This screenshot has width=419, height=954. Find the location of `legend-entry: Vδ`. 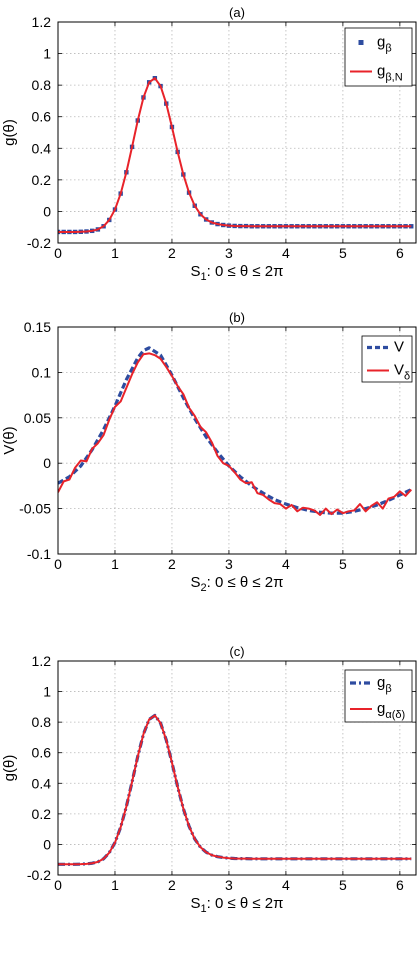

legend-entry: Vδ is located at coordinates (402, 372).